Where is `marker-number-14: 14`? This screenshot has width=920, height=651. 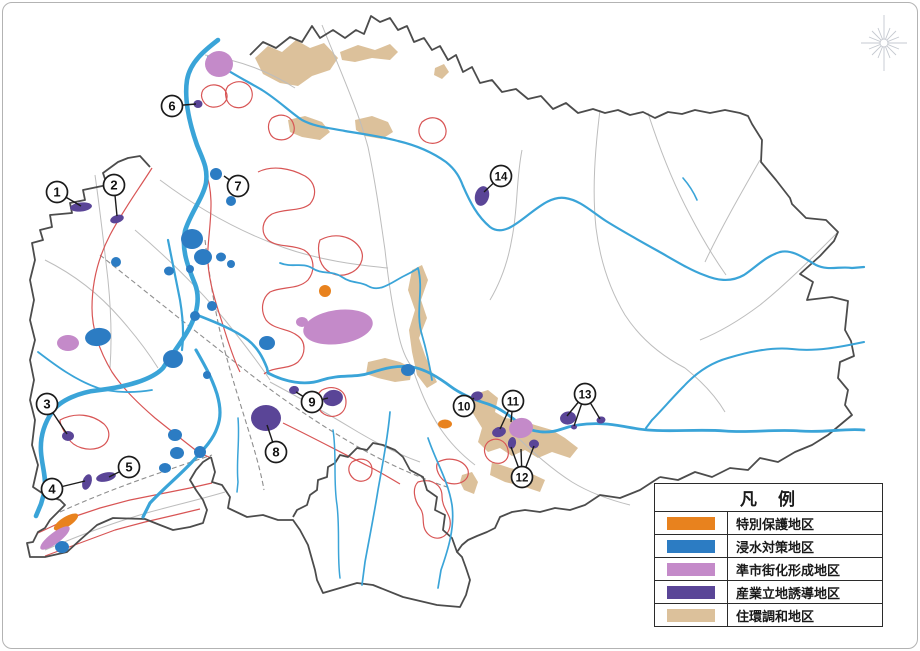 marker-number-14: 14 is located at coordinates (501, 178).